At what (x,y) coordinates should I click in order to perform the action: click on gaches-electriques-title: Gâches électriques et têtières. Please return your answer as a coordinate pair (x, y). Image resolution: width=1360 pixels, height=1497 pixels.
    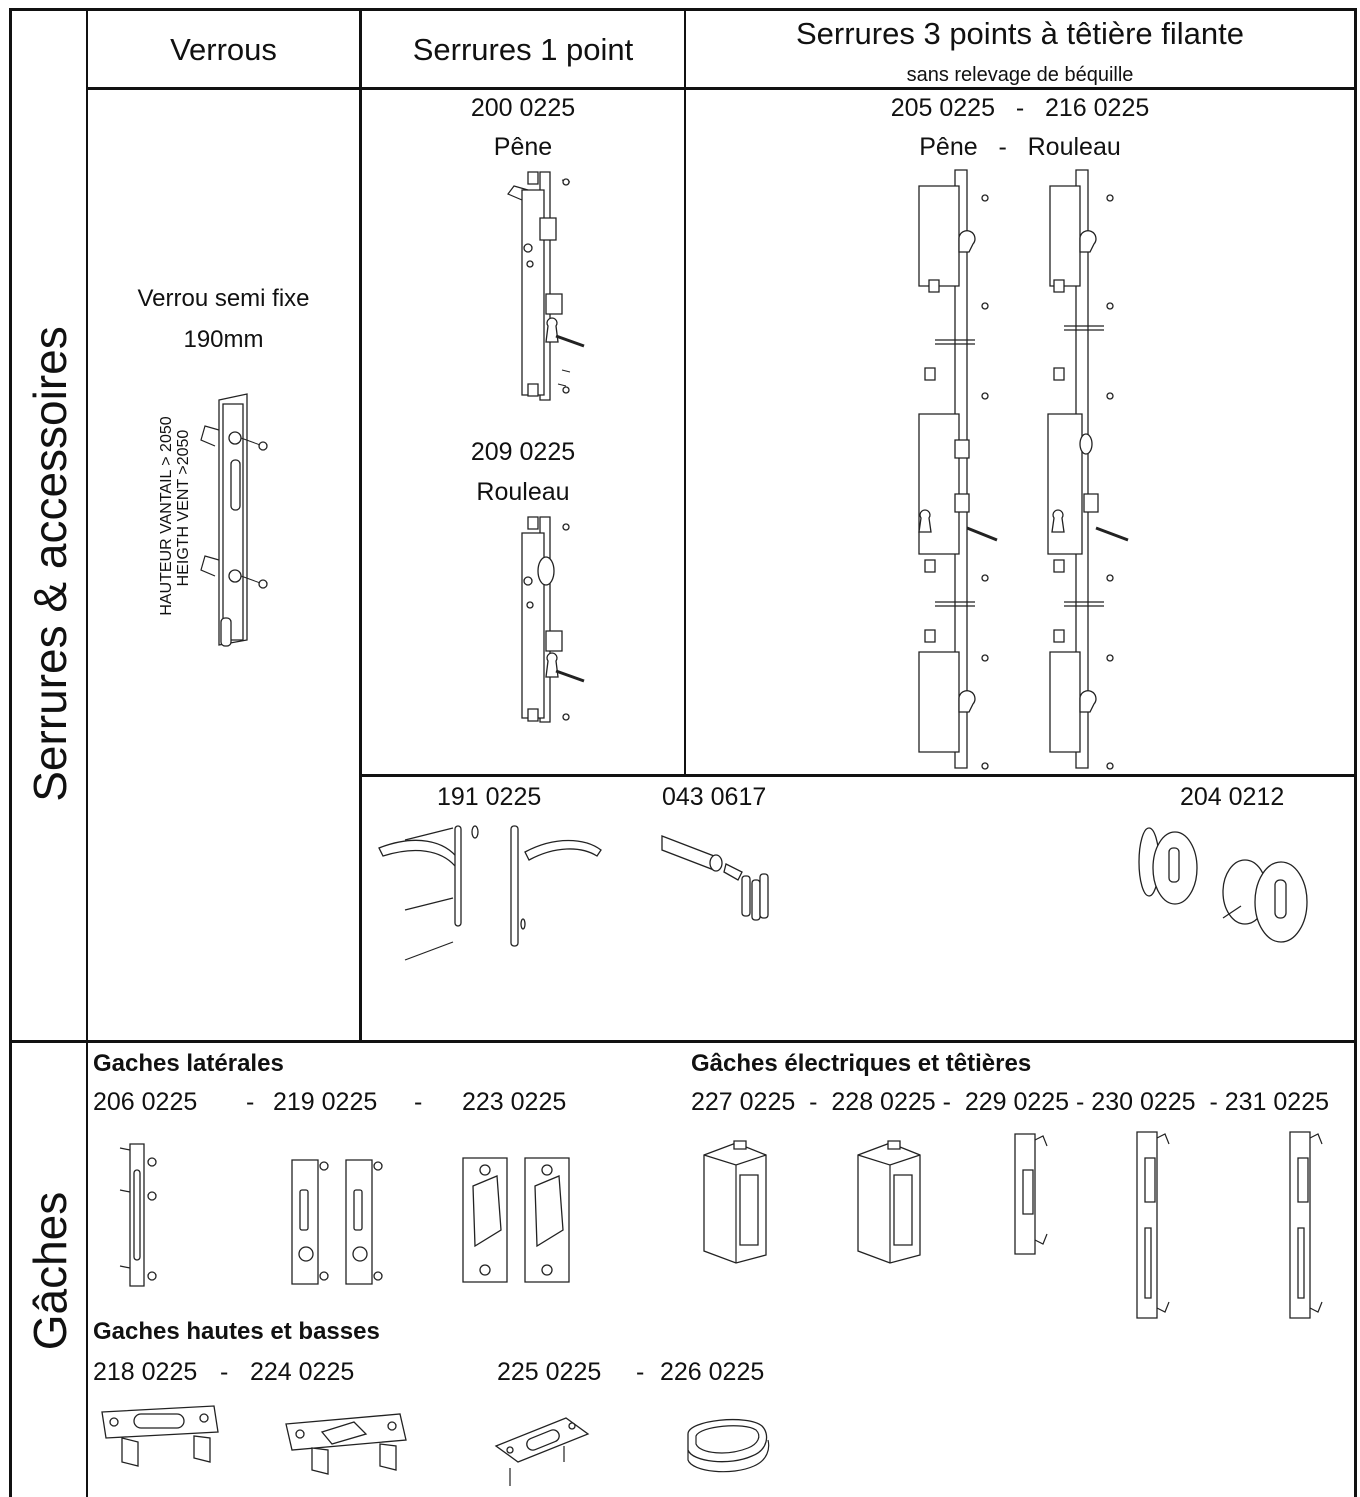
    Looking at the image, I should click on (861, 1063).